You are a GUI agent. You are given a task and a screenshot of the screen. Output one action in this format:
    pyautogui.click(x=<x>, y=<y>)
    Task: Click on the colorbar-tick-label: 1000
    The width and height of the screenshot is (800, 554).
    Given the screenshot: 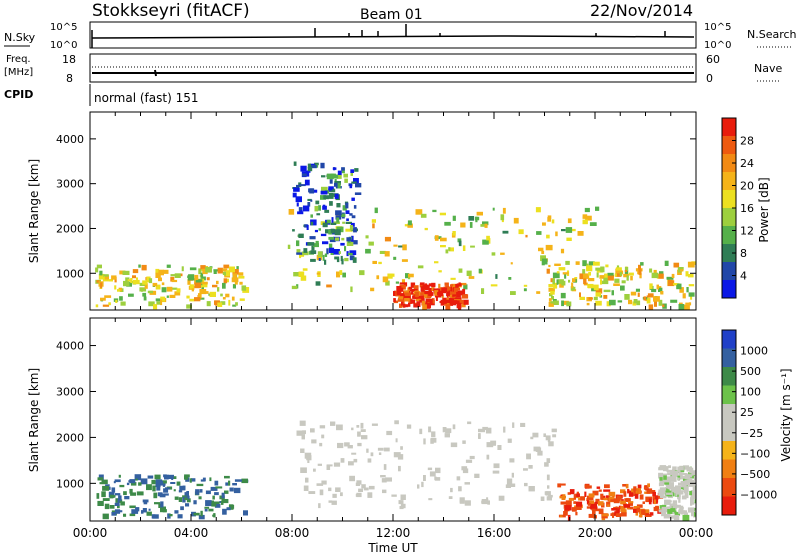 What is the action you would take?
    pyautogui.click(x=754, y=351)
    